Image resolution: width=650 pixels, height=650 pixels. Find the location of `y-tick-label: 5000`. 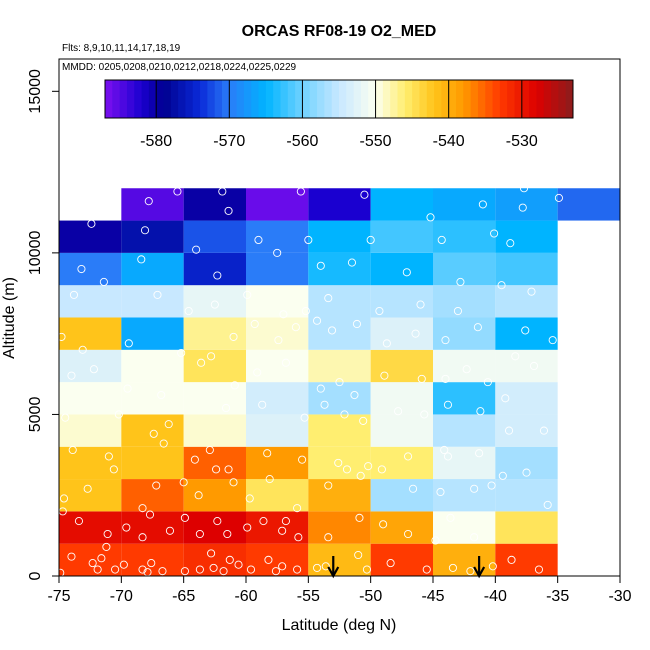

y-tick-label: 5000 is located at coordinates (35, 415).